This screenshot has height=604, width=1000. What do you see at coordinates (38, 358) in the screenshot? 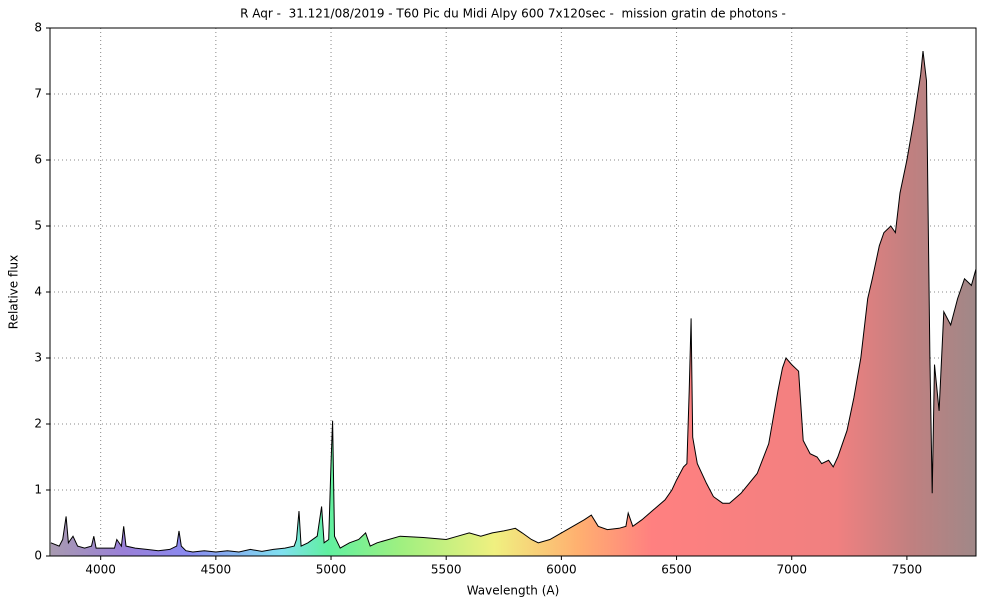
I see `y-tick-label: 3` at bounding box center [38, 358].